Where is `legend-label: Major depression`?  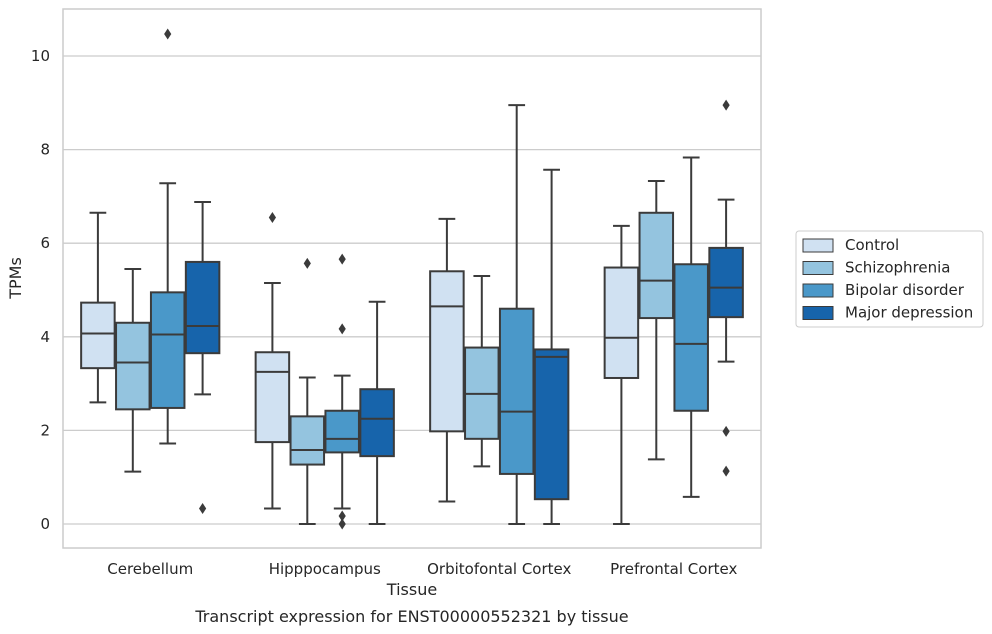
legend-label: Major depression is located at coordinates (909, 313).